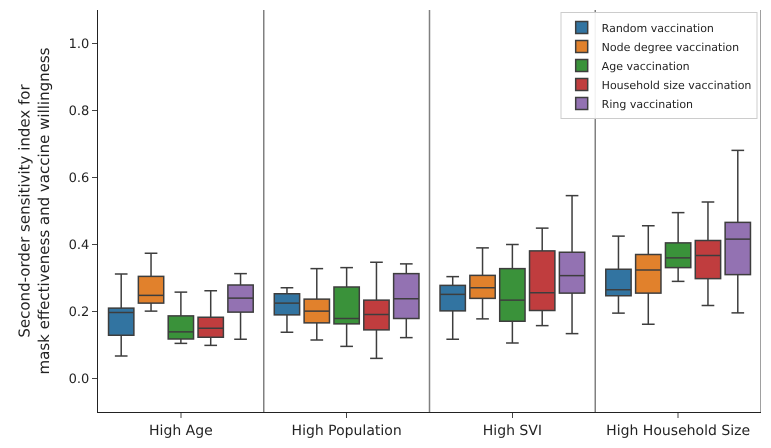 The height and width of the screenshot is (448, 771). I want to click on y-tick-label: 1.0, so click(79, 44).